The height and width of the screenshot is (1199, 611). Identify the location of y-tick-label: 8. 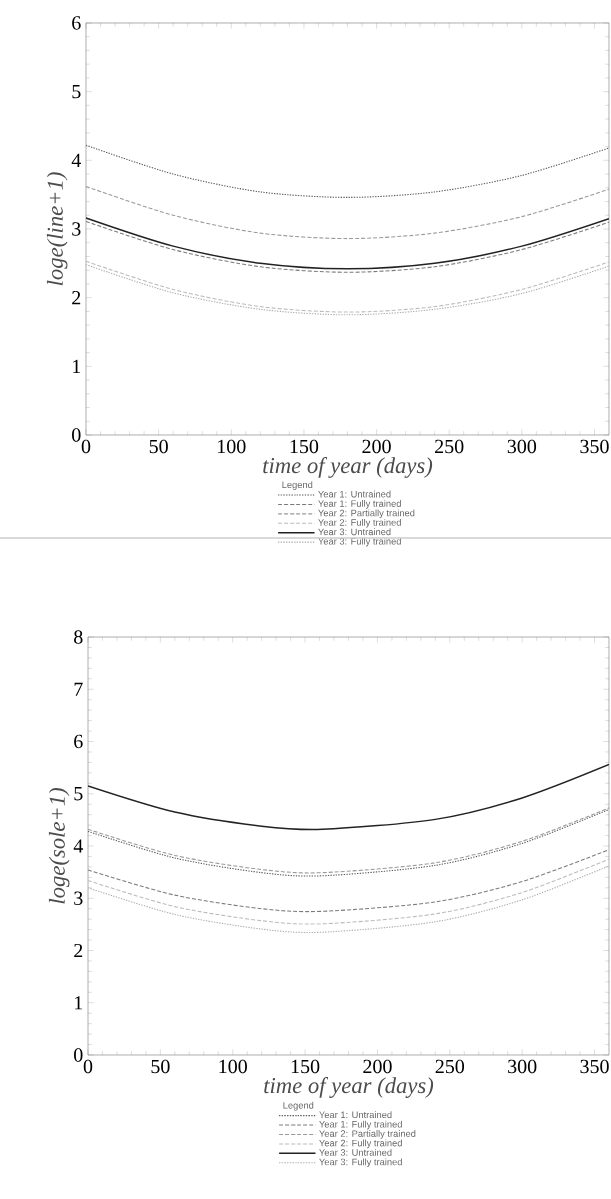
(78, 637).